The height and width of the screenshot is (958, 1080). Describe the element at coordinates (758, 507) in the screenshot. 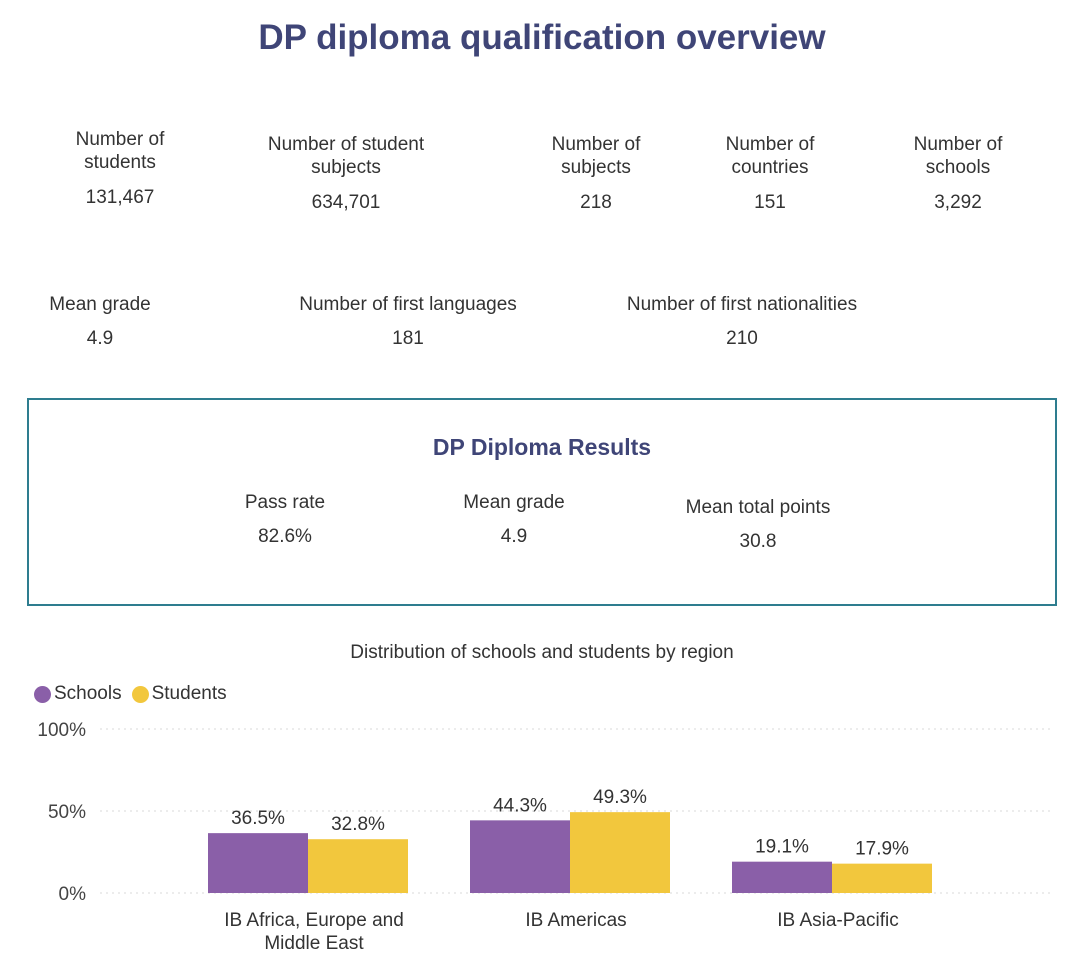

I see `stat-label: Mean total points` at that location.